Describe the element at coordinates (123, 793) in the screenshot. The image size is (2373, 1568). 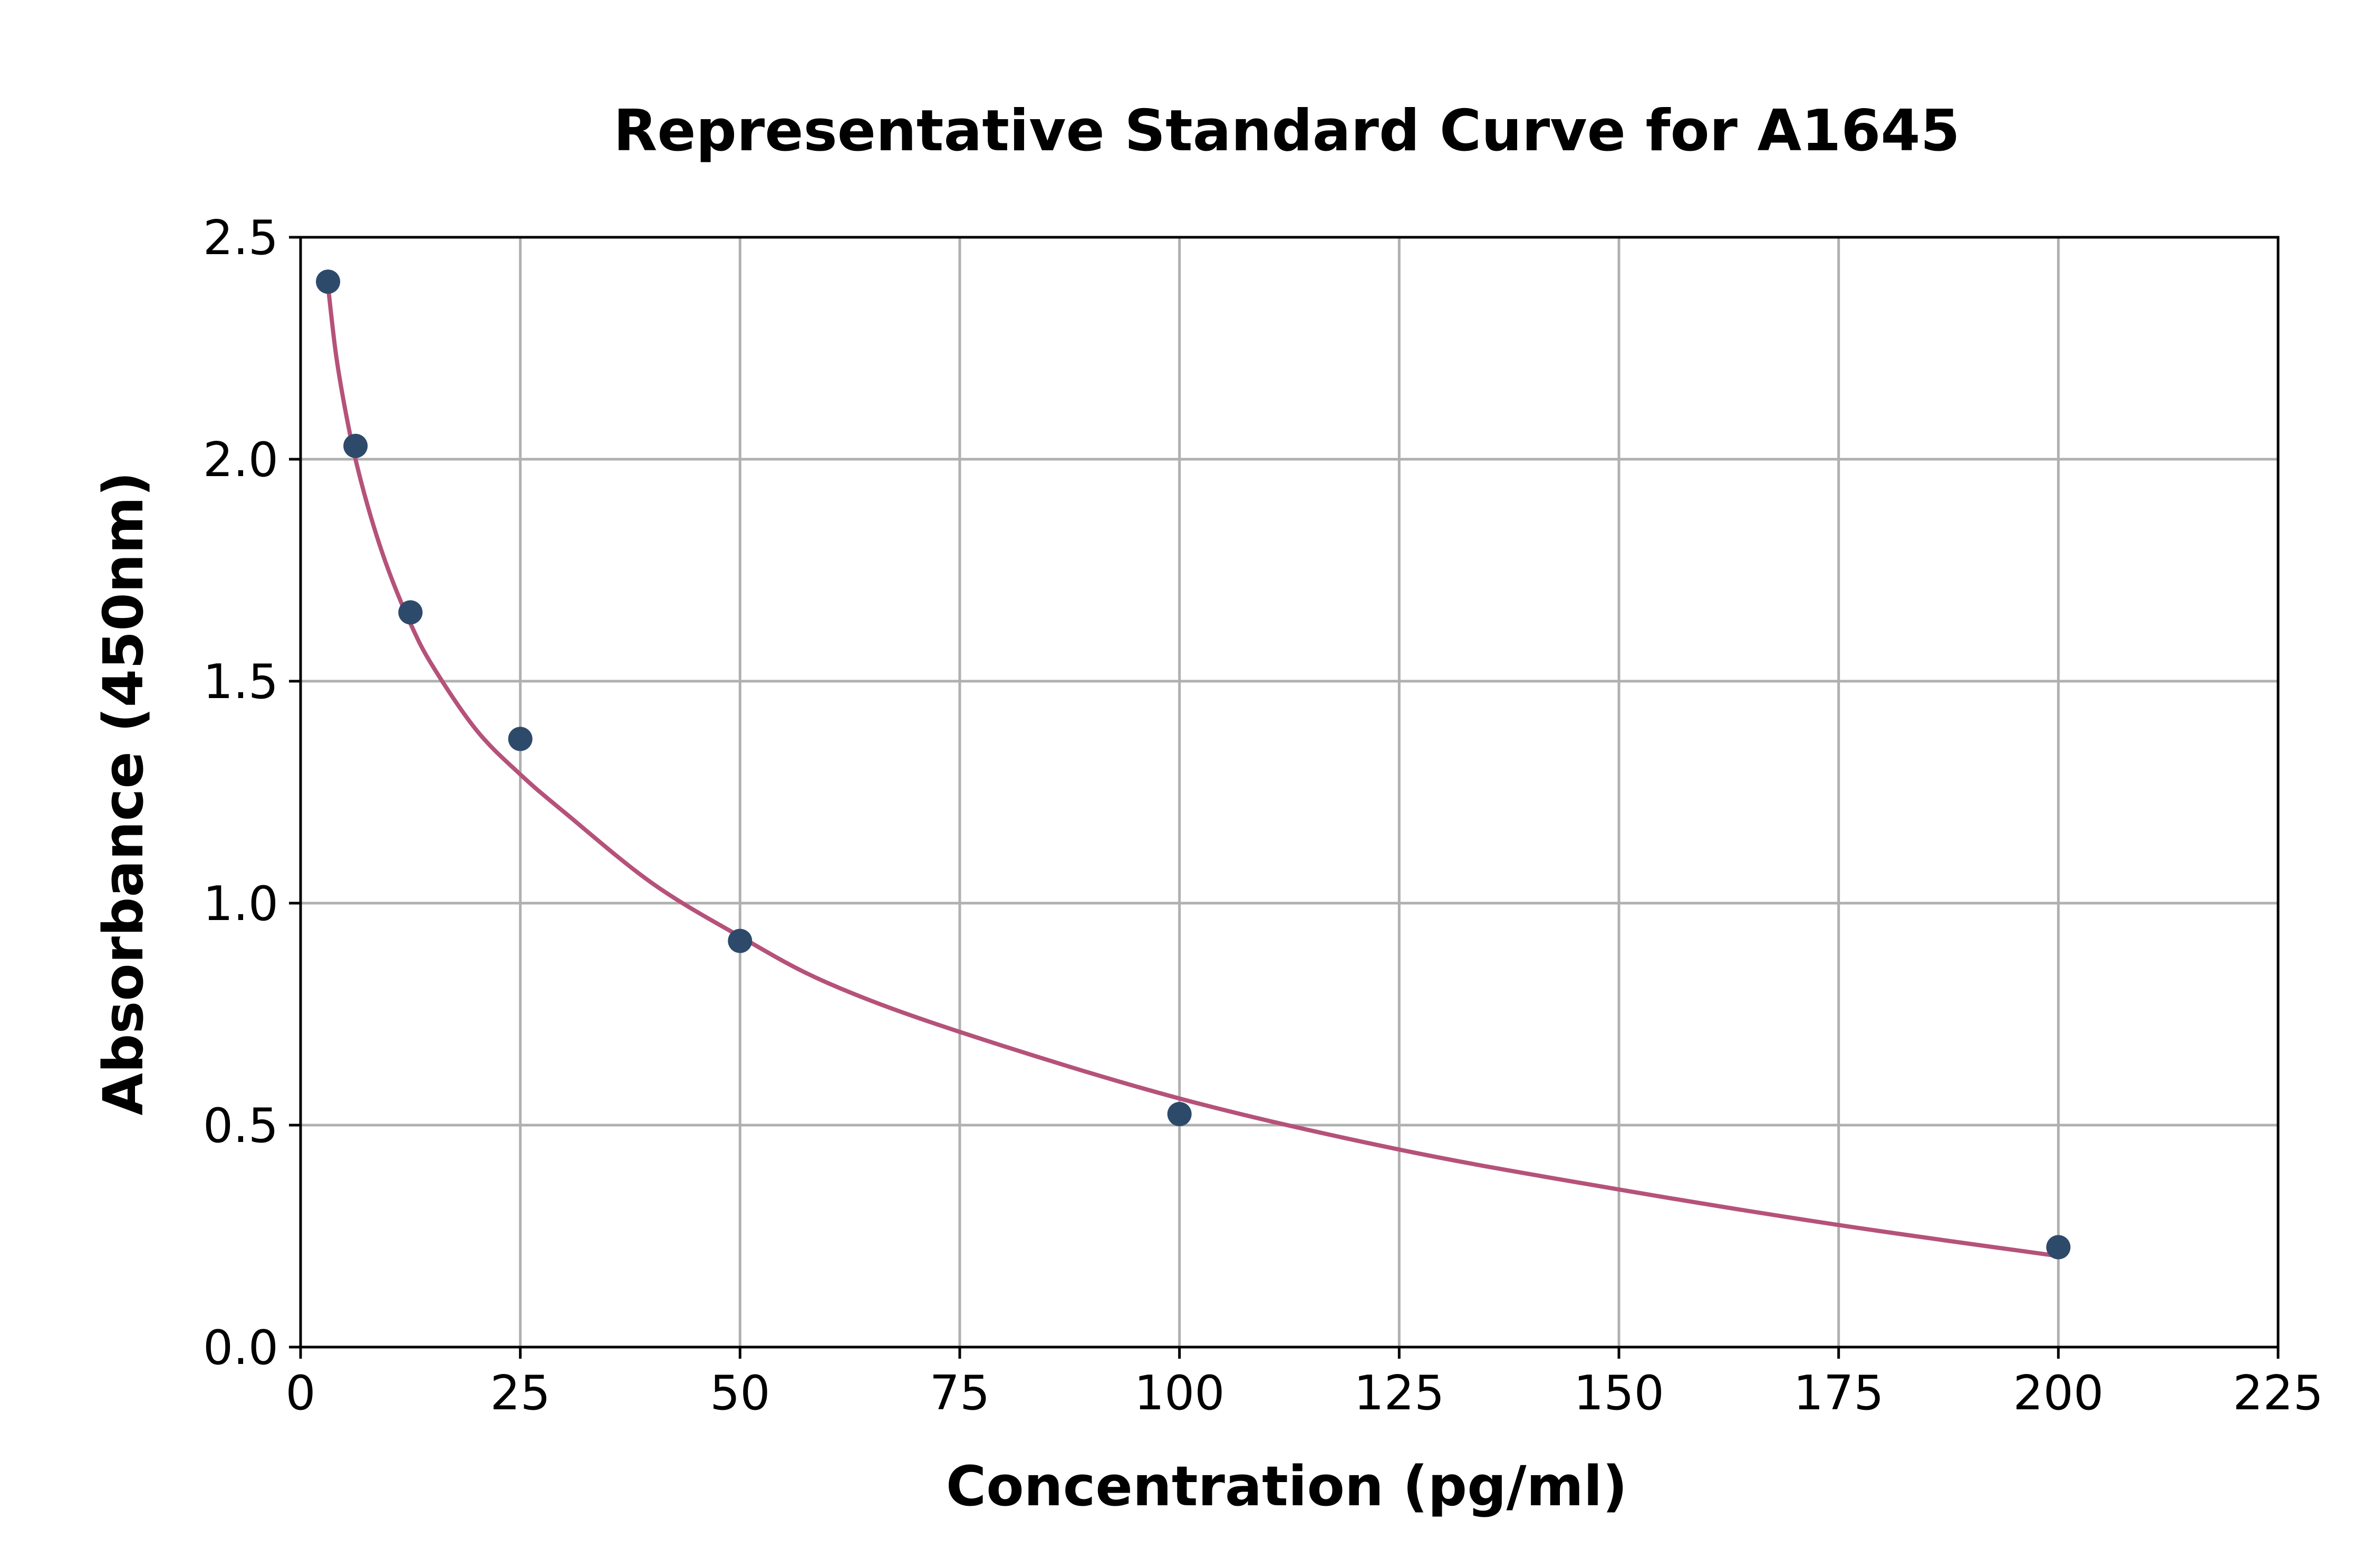
I see `y-axis-label: Absorbance (450nm)` at that location.